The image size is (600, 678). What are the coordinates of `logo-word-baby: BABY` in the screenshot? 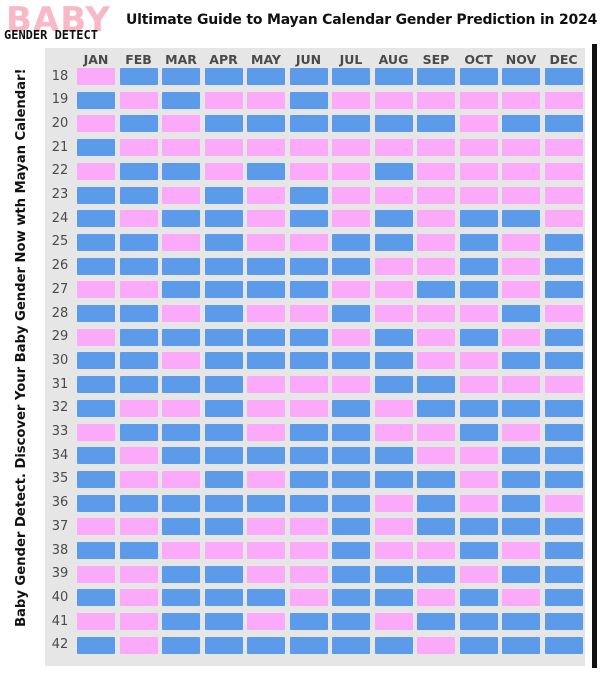 It's located at (58, 20).